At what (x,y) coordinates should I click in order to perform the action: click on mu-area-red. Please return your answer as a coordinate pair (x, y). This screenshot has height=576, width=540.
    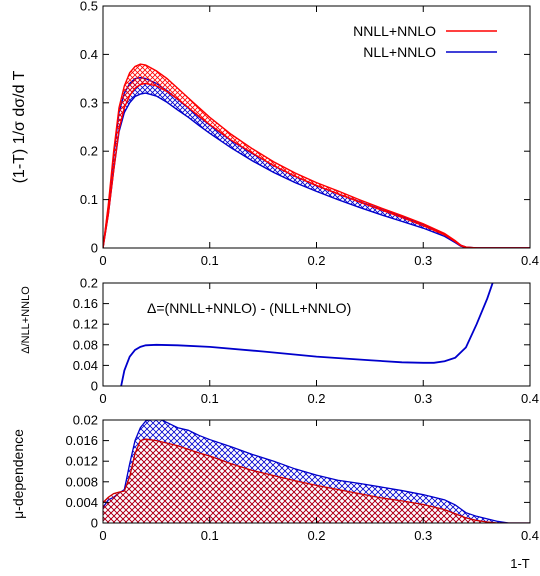
    Looking at the image, I should click on (316, 481).